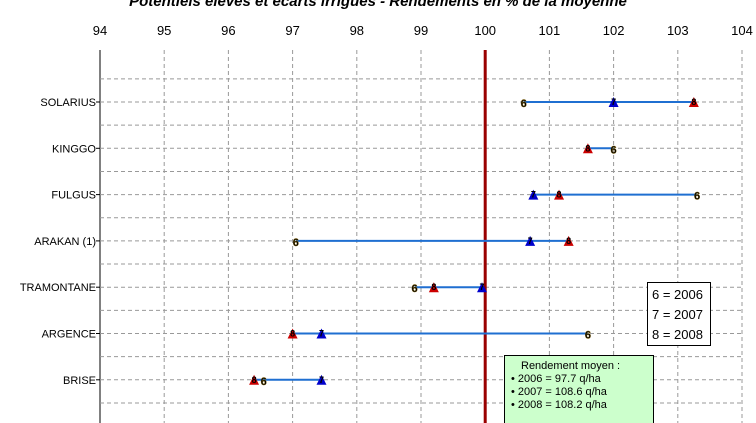 This screenshot has height=423, width=756. What do you see at coordinates (571, 366) in the screenshot?
I see `note-header: Rendement moyen :` at bounding box center [571, 366].